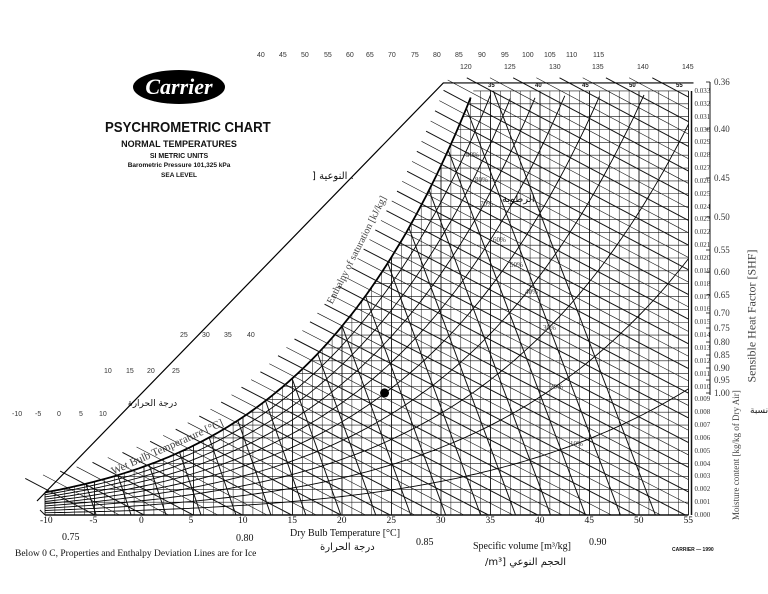  I want to click on x-tick-label: 10, so click(243, 521).